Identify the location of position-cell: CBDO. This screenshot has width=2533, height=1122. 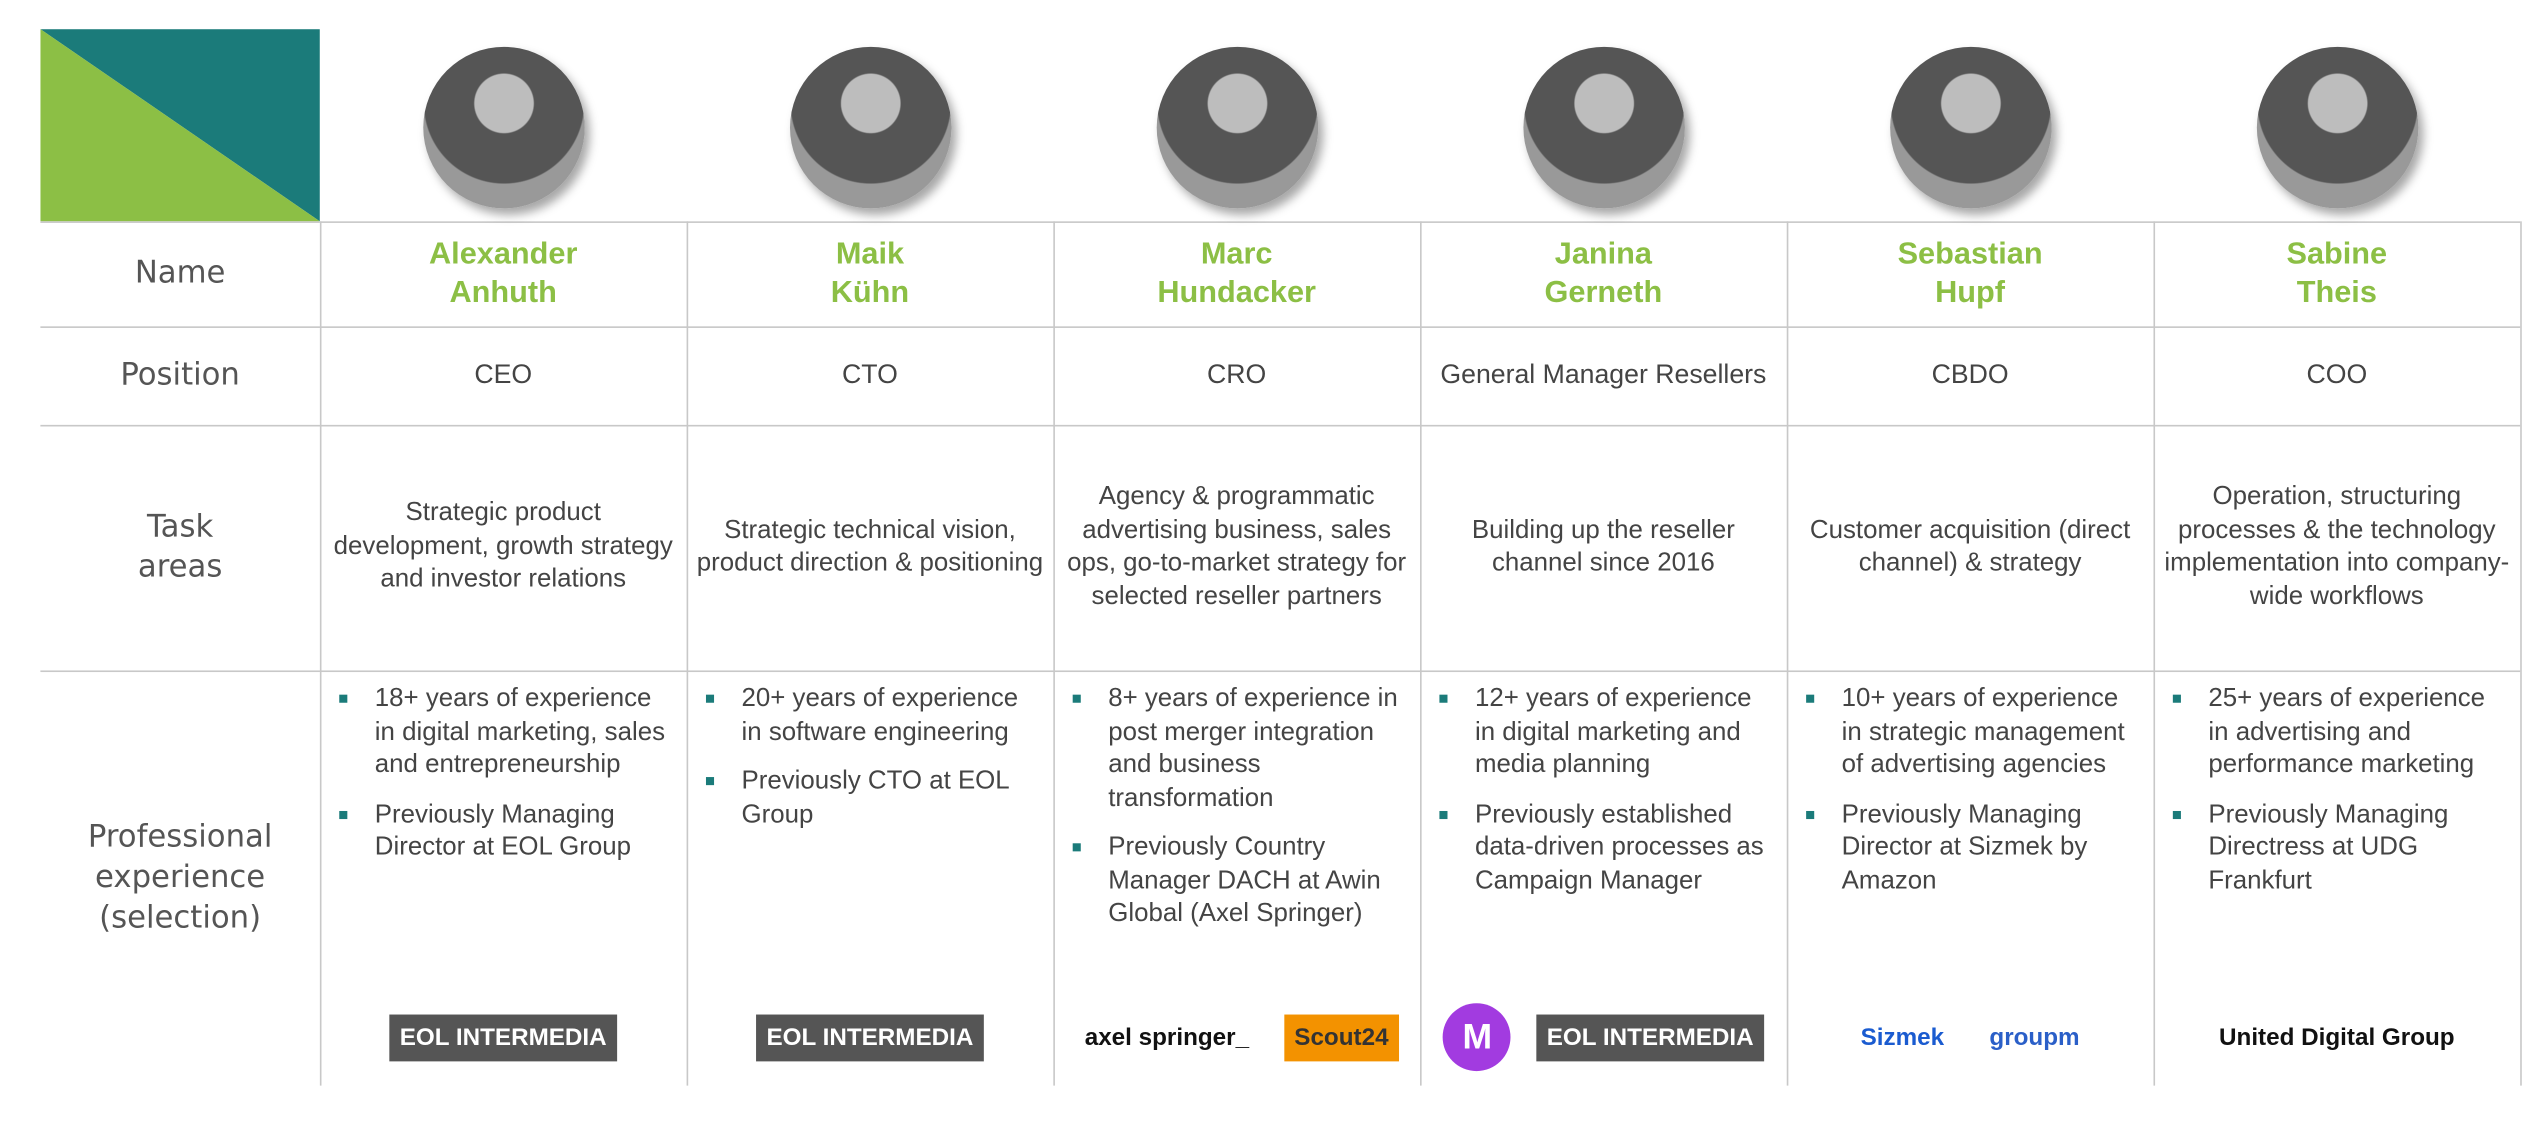
(1970, 375).